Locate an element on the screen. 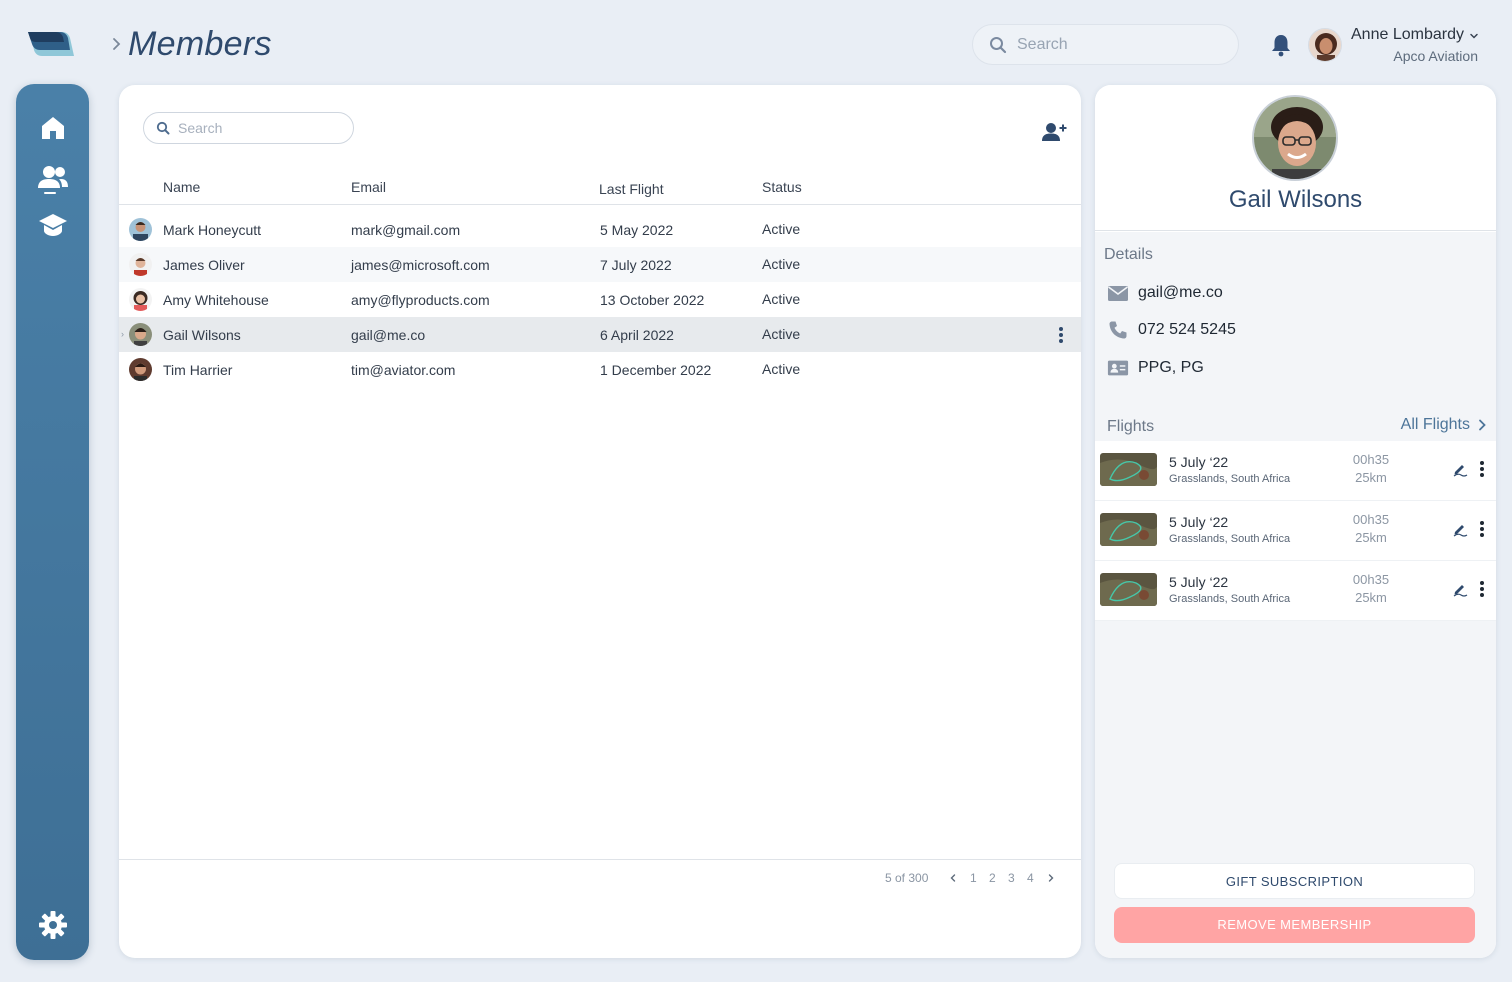 This screenshot has height=982, width=1512. table-footer-divider is located at coordinates (600, 859).